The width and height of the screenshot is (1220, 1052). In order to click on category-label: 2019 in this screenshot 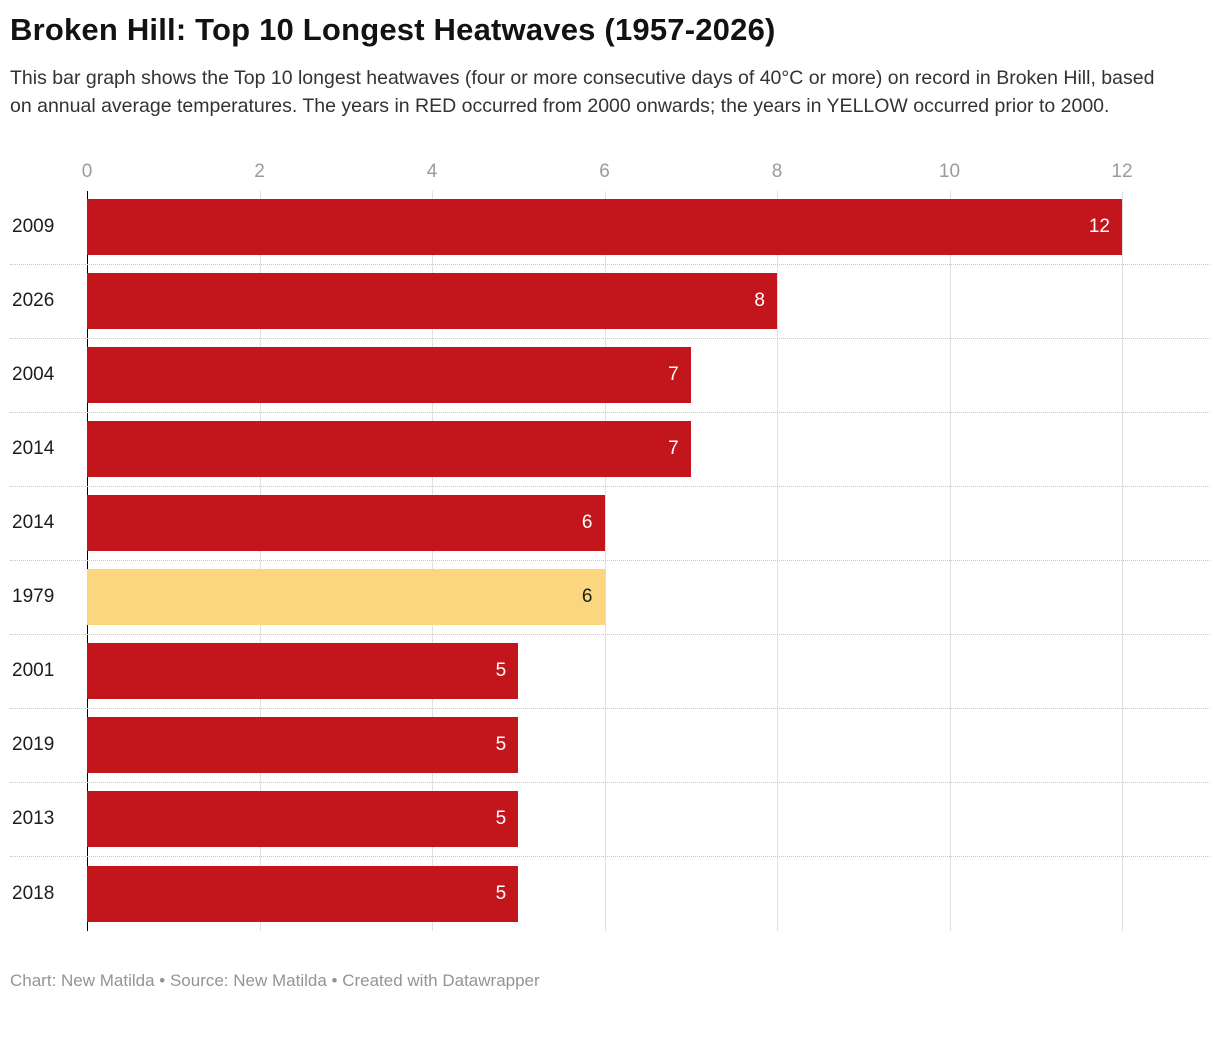, I will do `click(33, 745)`.